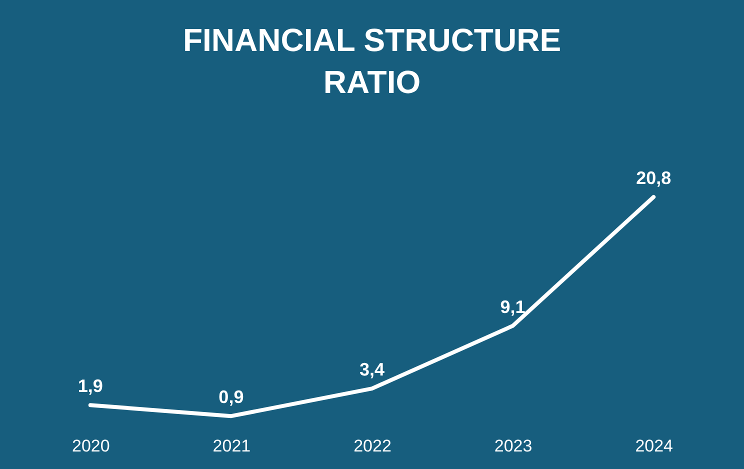 The image size is (744, 469). What do you see at coordinates (372, 370) in the screenshot?
I see `data-label: 3,4` at bounding box center [372, 370].